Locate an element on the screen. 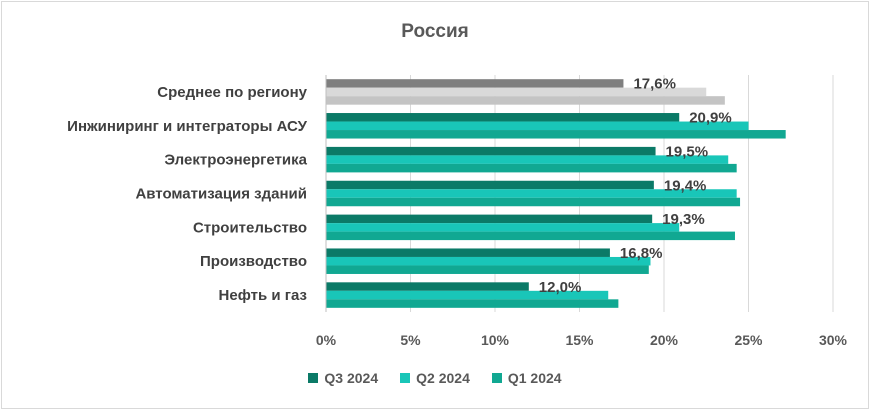 The height and width of the screenshot is (410, 870). bar-buildings-q2 is located at coordinates (531, 193).